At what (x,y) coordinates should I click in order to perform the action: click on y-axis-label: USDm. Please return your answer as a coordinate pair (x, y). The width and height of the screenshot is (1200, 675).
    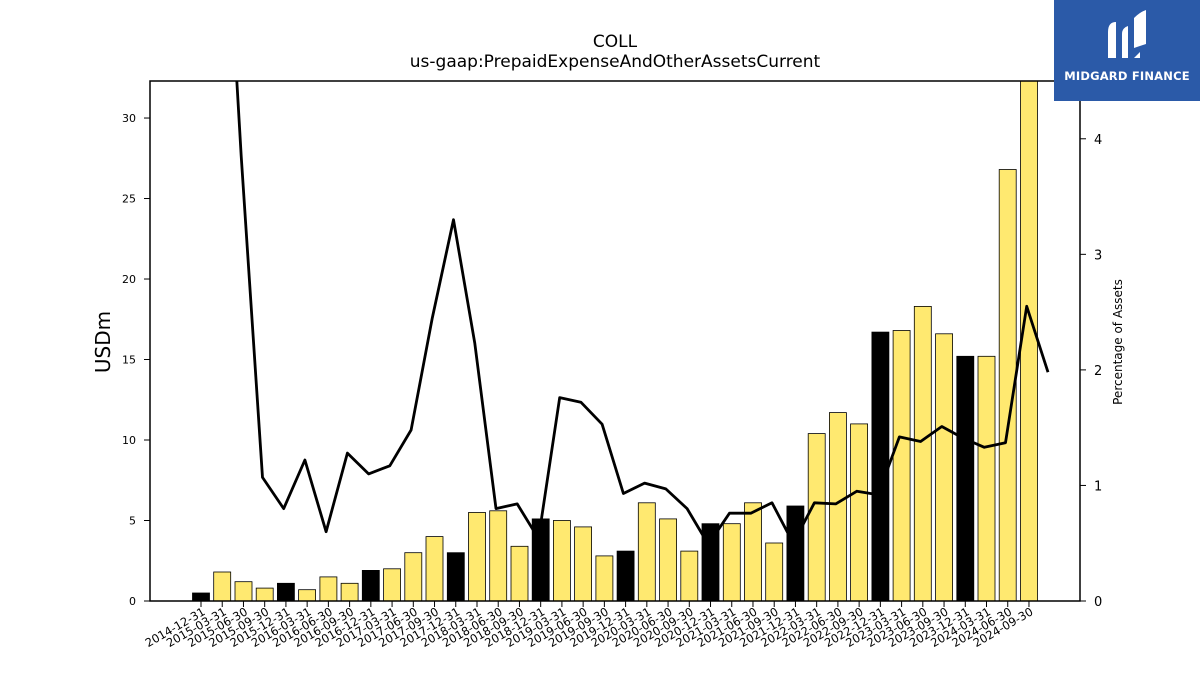
    Looking at the image, I should click on (103, 342).